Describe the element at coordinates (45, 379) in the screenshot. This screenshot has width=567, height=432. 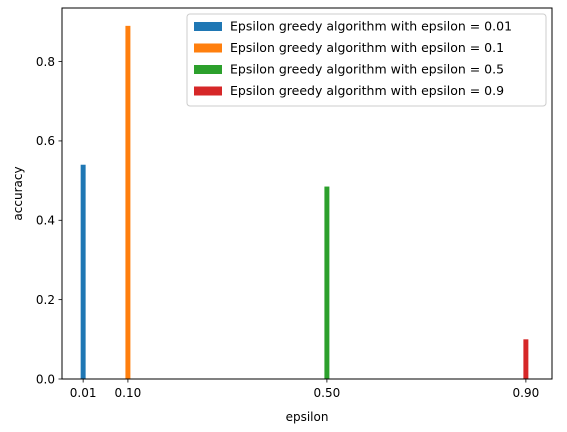
I see `y-tick-label: 0.0` at that location.